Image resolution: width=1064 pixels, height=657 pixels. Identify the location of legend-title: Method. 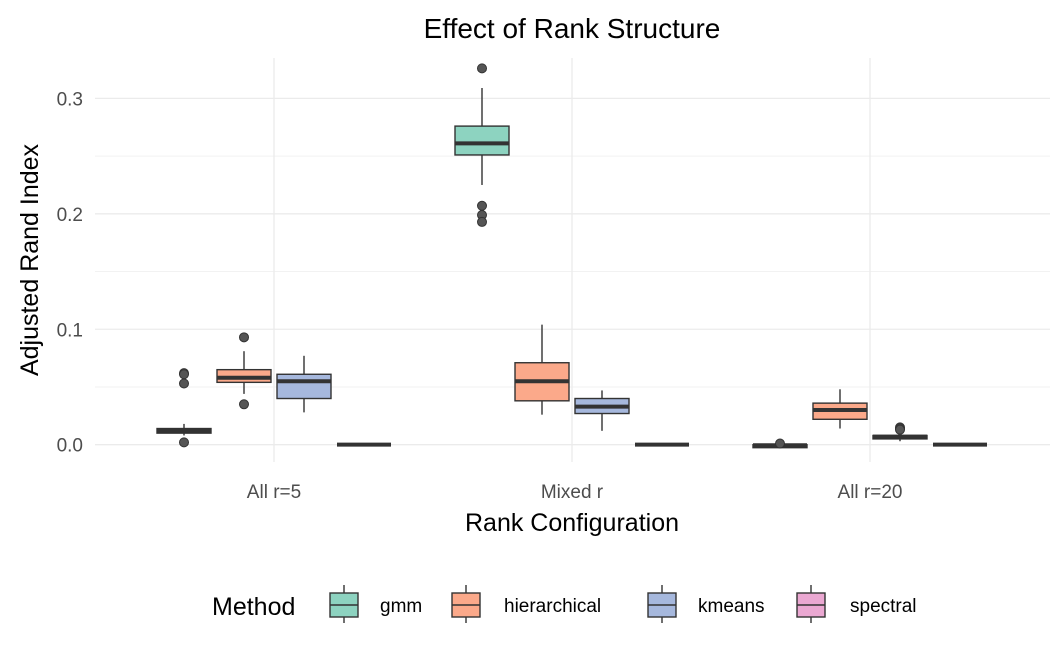
(253, 607).